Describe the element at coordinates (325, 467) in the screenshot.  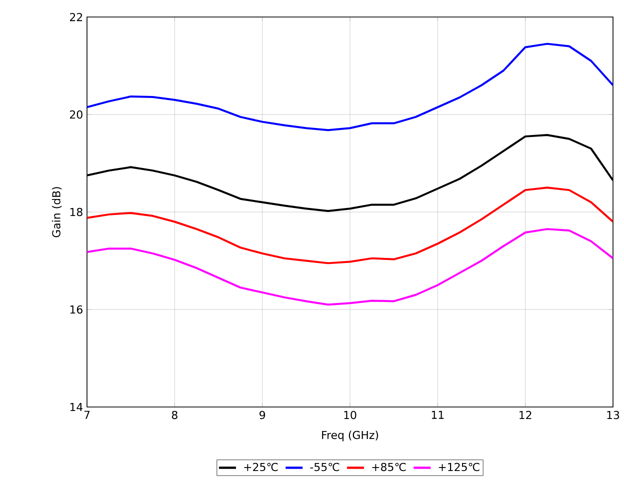
I see `legend-label: -55℃` at that location.